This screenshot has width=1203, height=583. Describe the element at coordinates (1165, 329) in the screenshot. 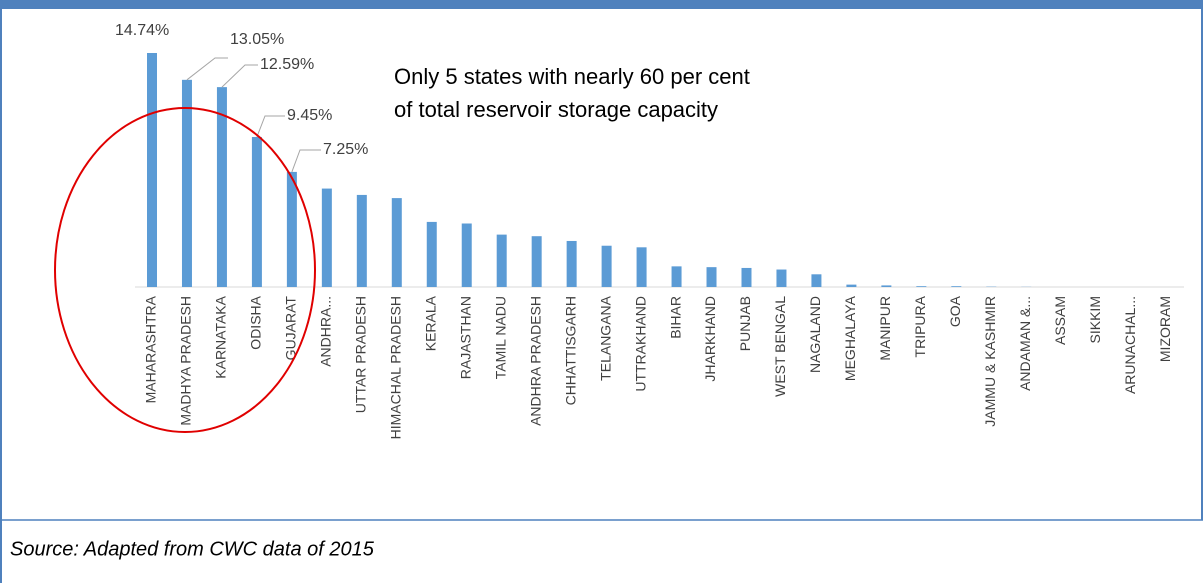

I see `x-tick-label: MIZORAM` at that location.